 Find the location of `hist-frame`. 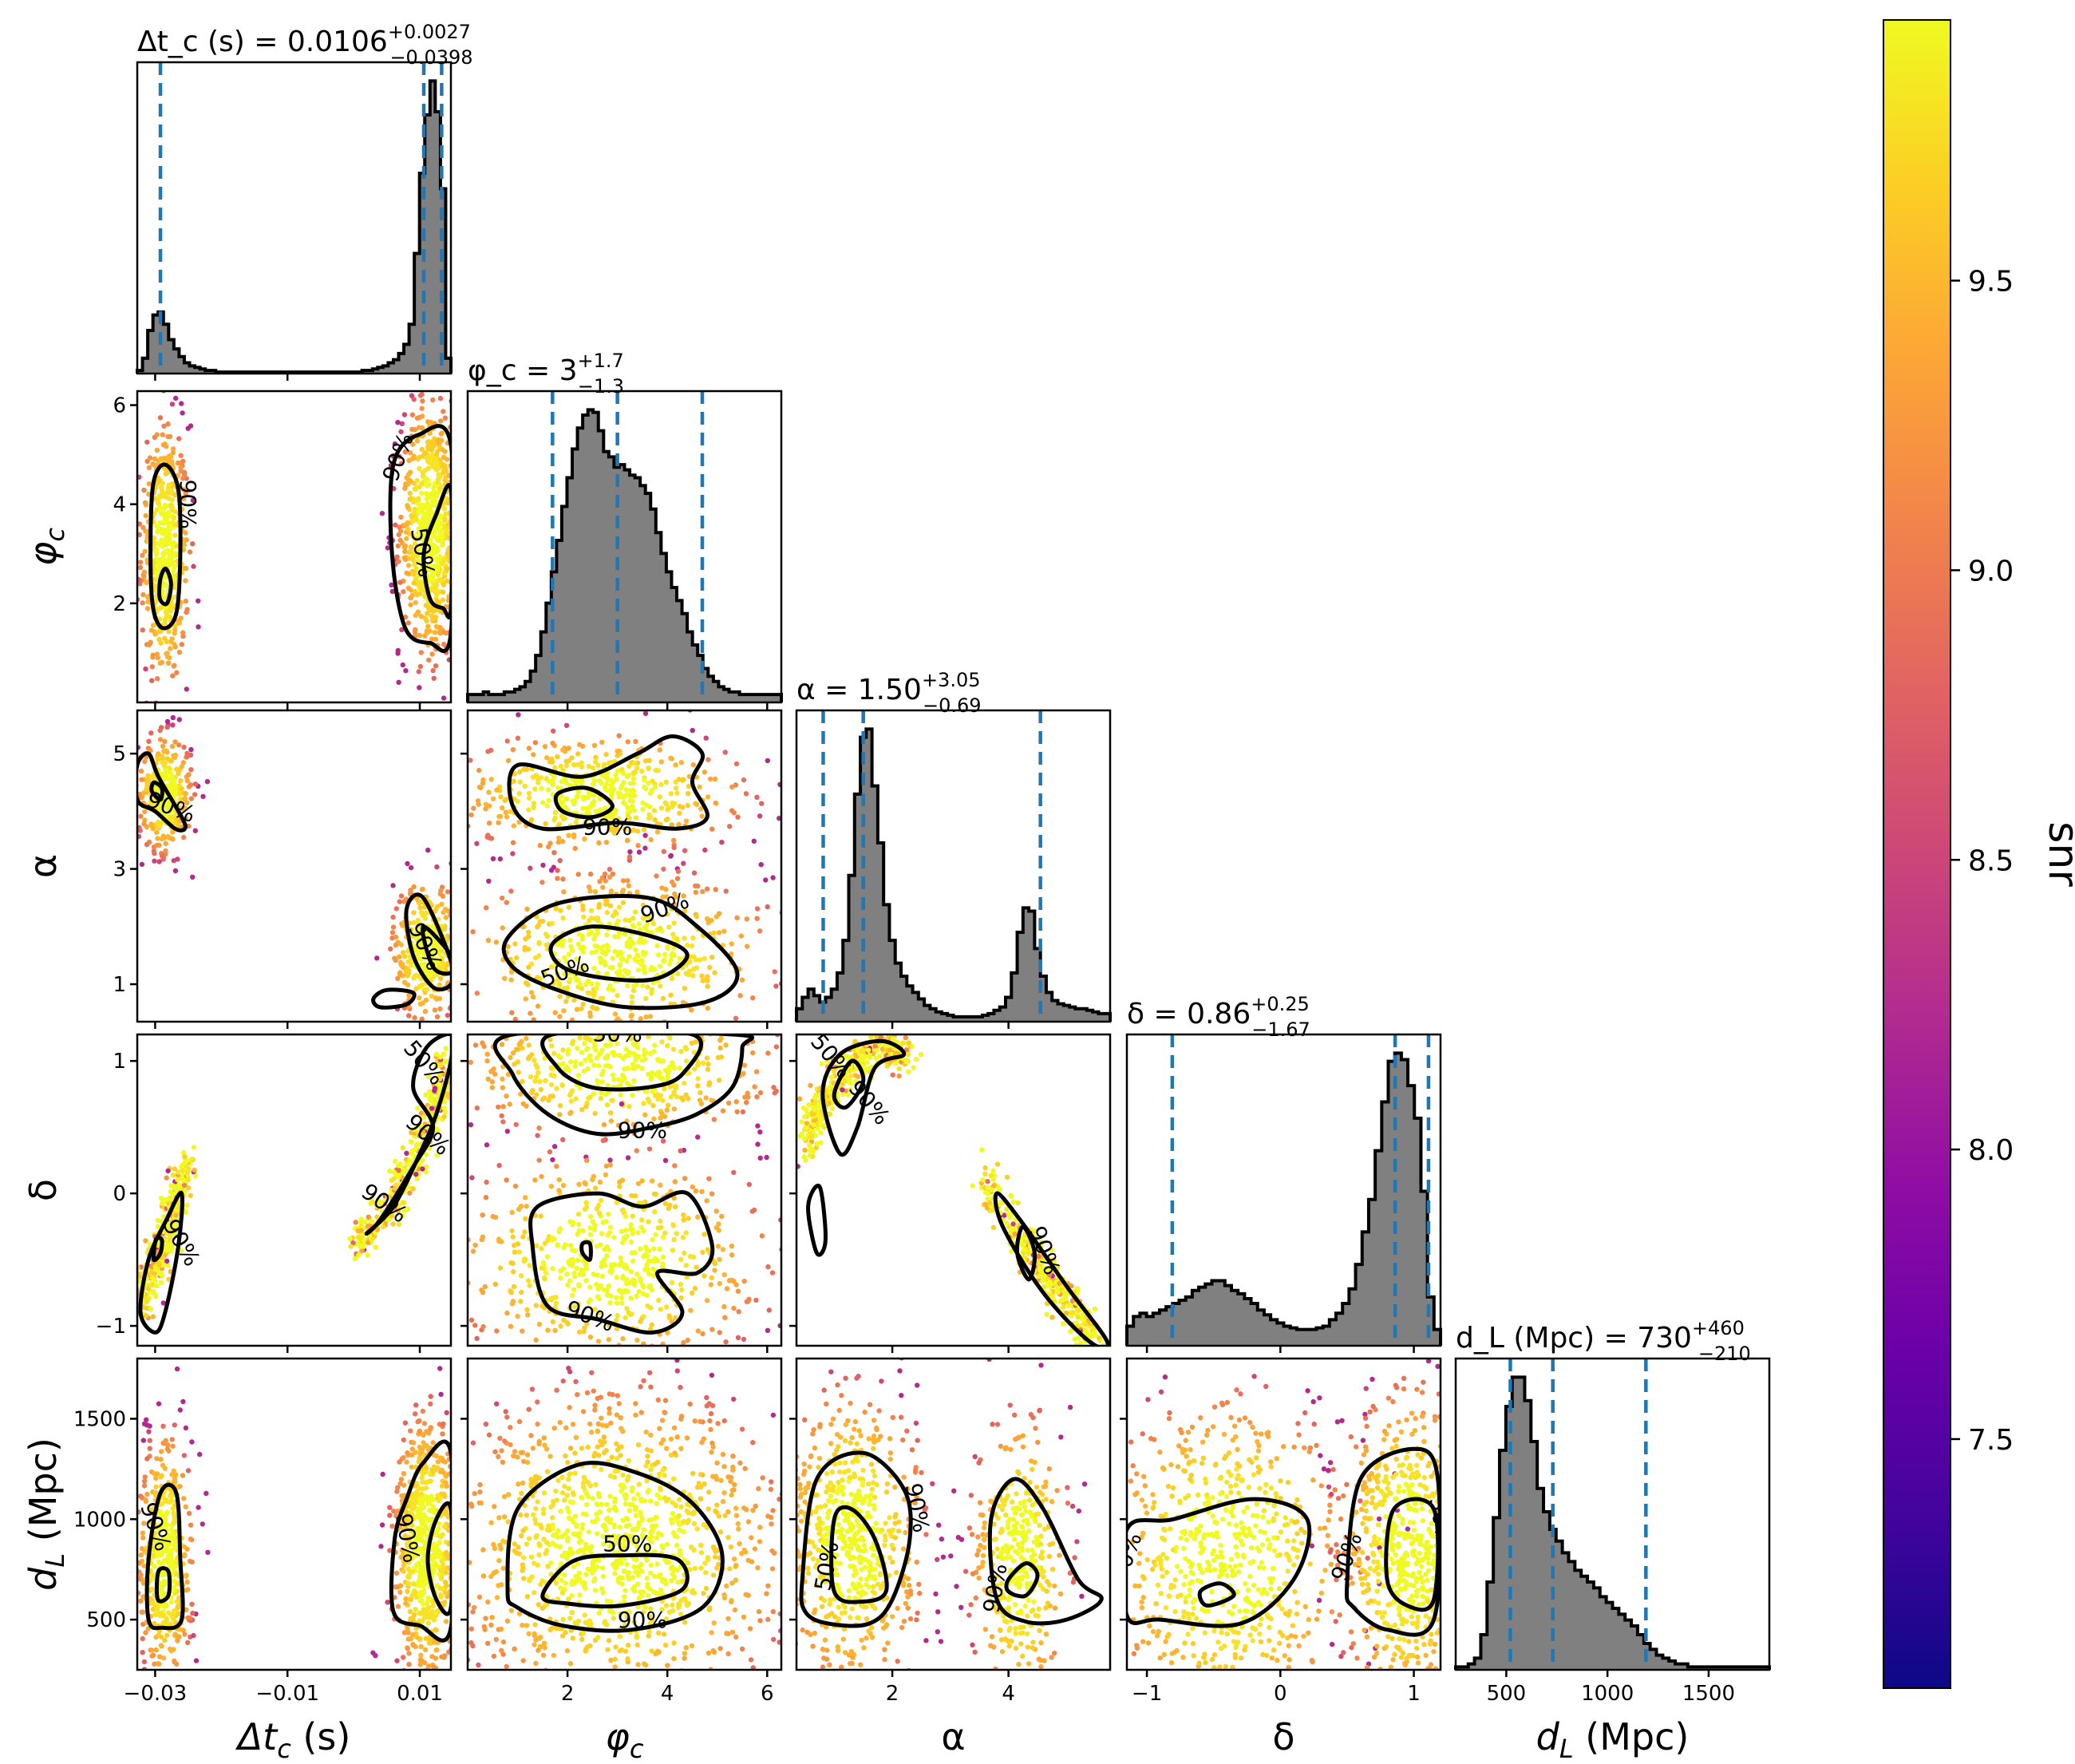

hist-frame is located at coordinates (954, 866).